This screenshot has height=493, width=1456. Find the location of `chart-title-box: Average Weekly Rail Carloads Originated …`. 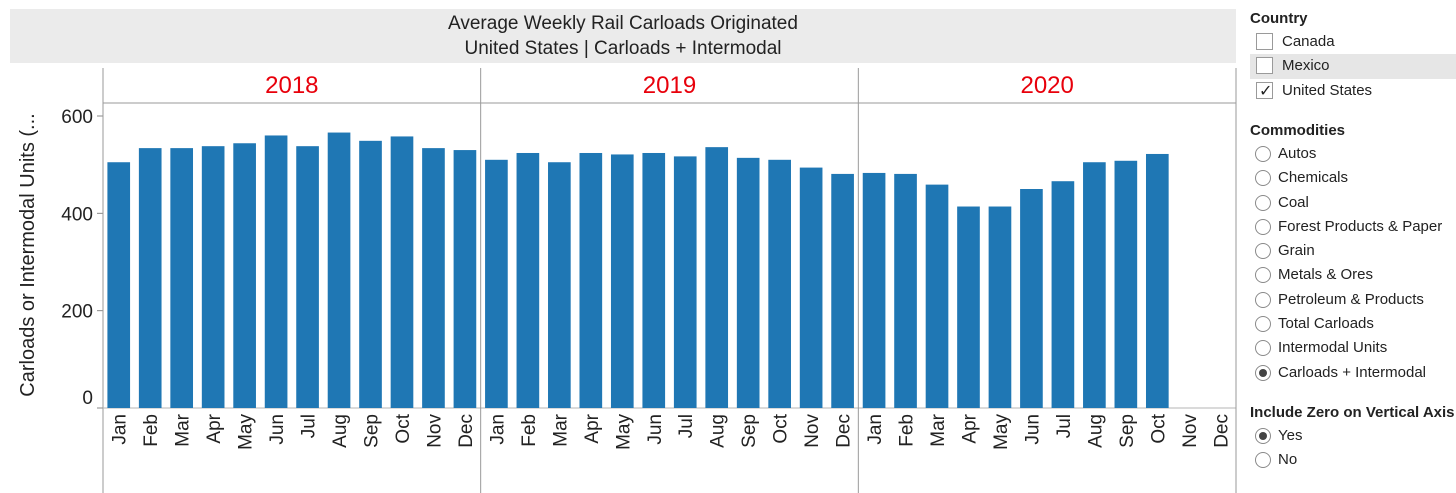

chart-title-box: Average Weekly Rail Carloads Originated … is located at coordinates (623, 36).